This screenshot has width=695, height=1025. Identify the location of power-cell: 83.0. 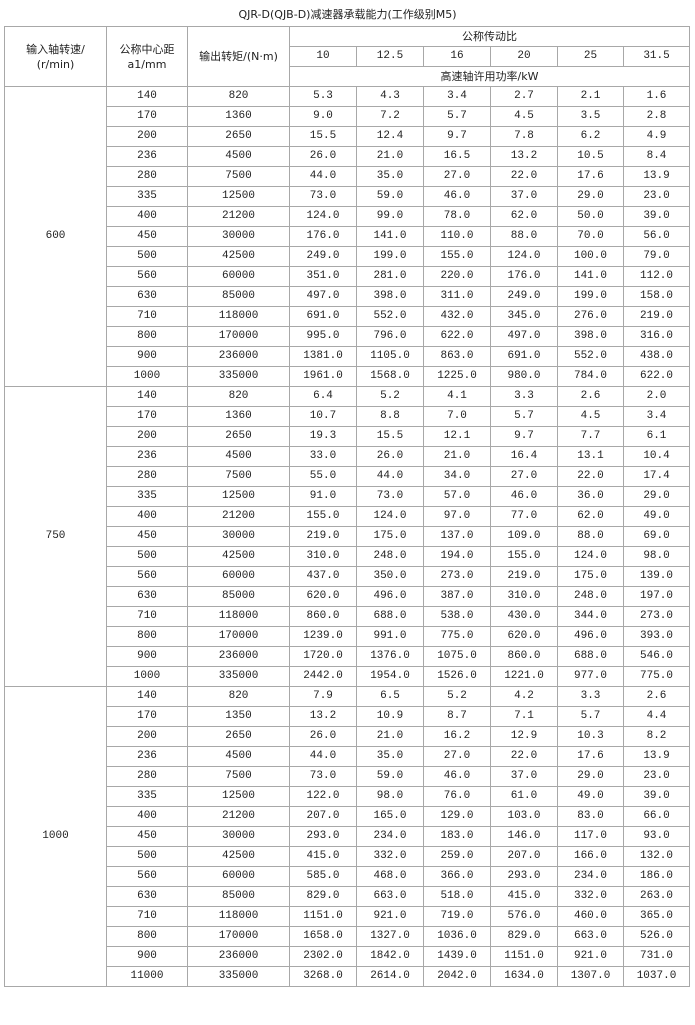
(590, 816).